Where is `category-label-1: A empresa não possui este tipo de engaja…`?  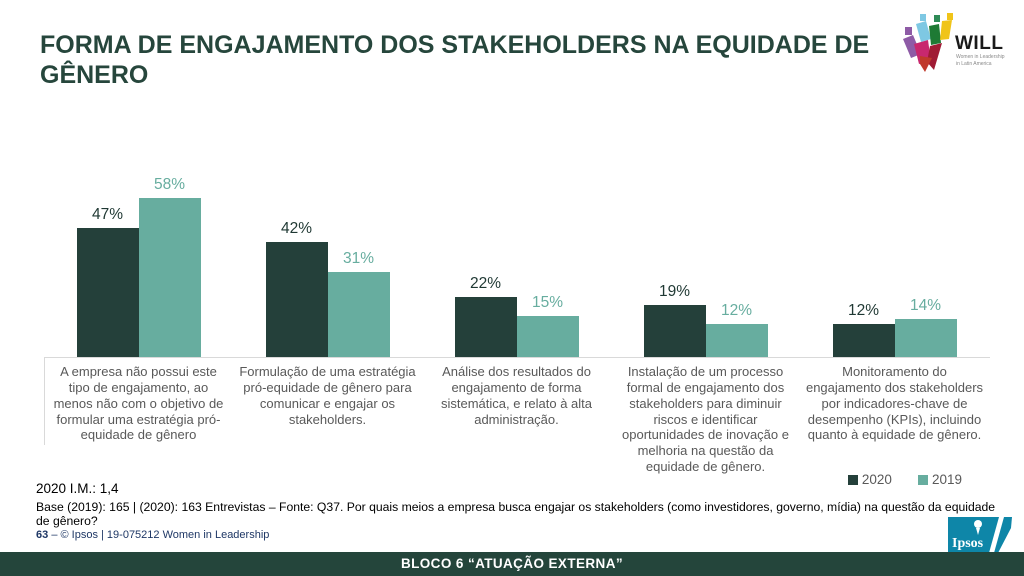
category-label-1: A empresa não possui este tipo de engaja… is located at coordinates (138, 403).